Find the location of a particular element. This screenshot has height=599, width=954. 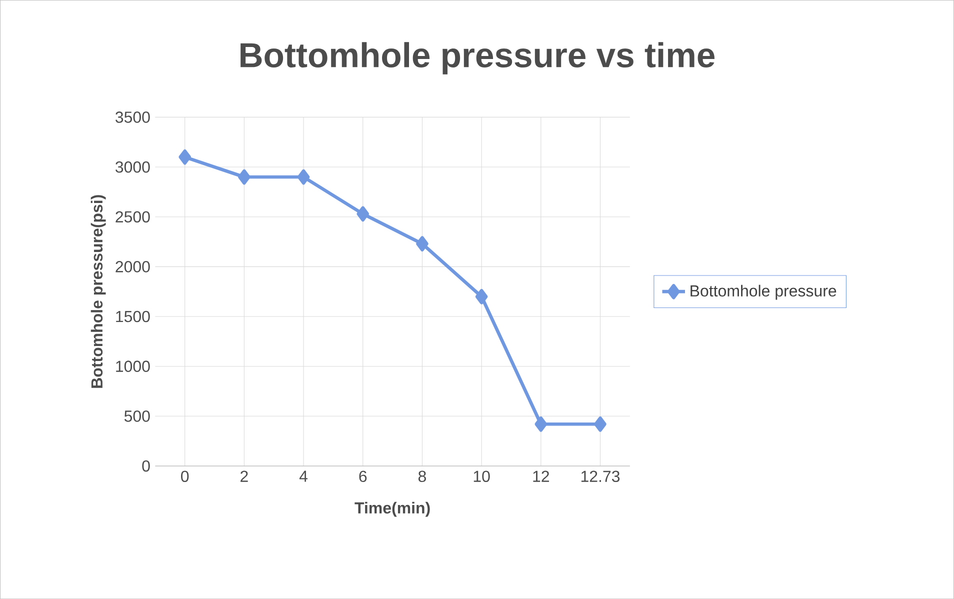

x-tick-label: 6 is located at coordinates (363, 476).